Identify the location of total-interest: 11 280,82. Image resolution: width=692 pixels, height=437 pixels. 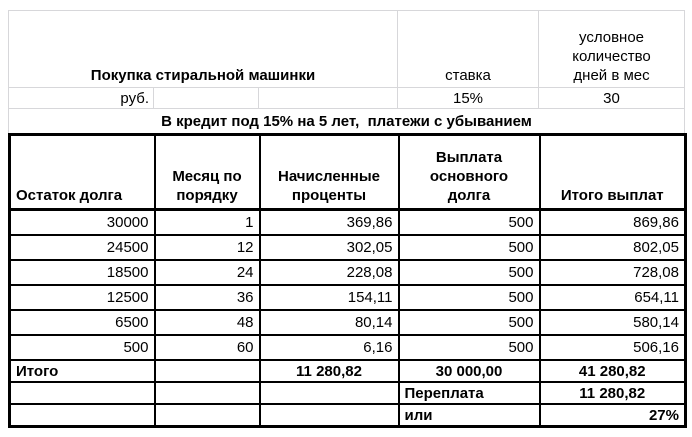
(329, 371).